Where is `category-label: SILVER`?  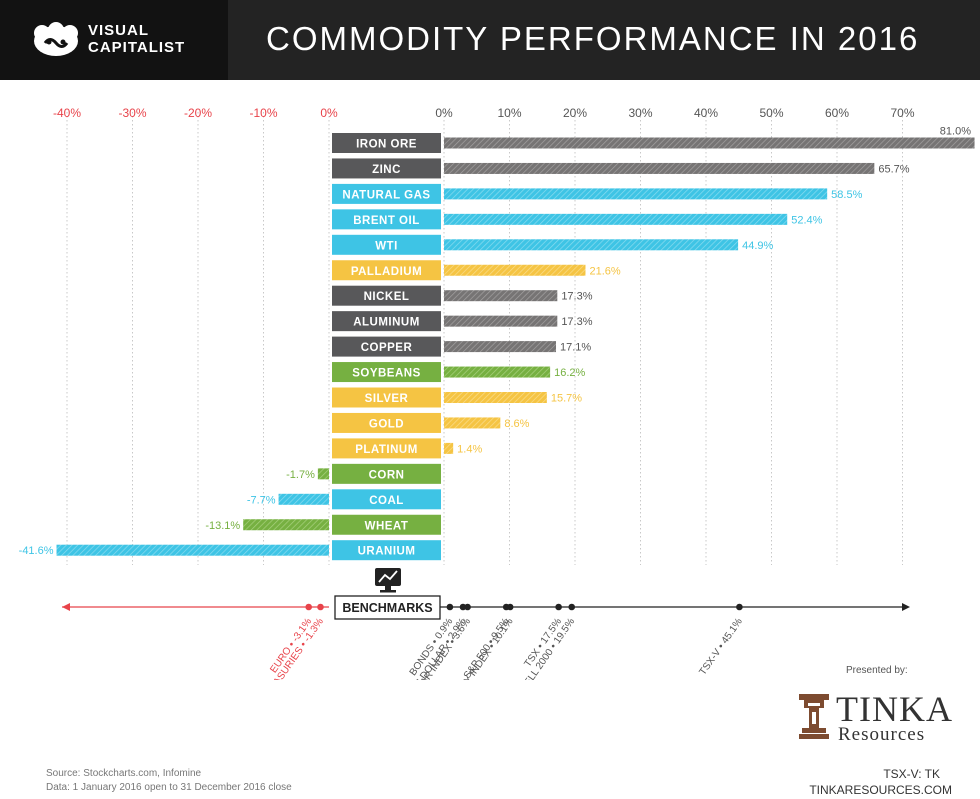
category-label: SILVER is located at coordinates (387, 399).